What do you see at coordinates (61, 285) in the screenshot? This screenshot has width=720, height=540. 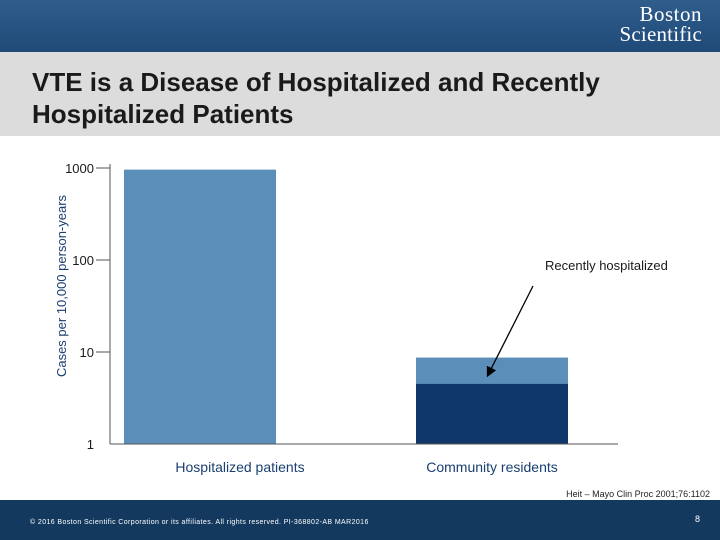 I see `y-axis-label: Cases per 10,000 person-years` at bounding box center [61, 285].